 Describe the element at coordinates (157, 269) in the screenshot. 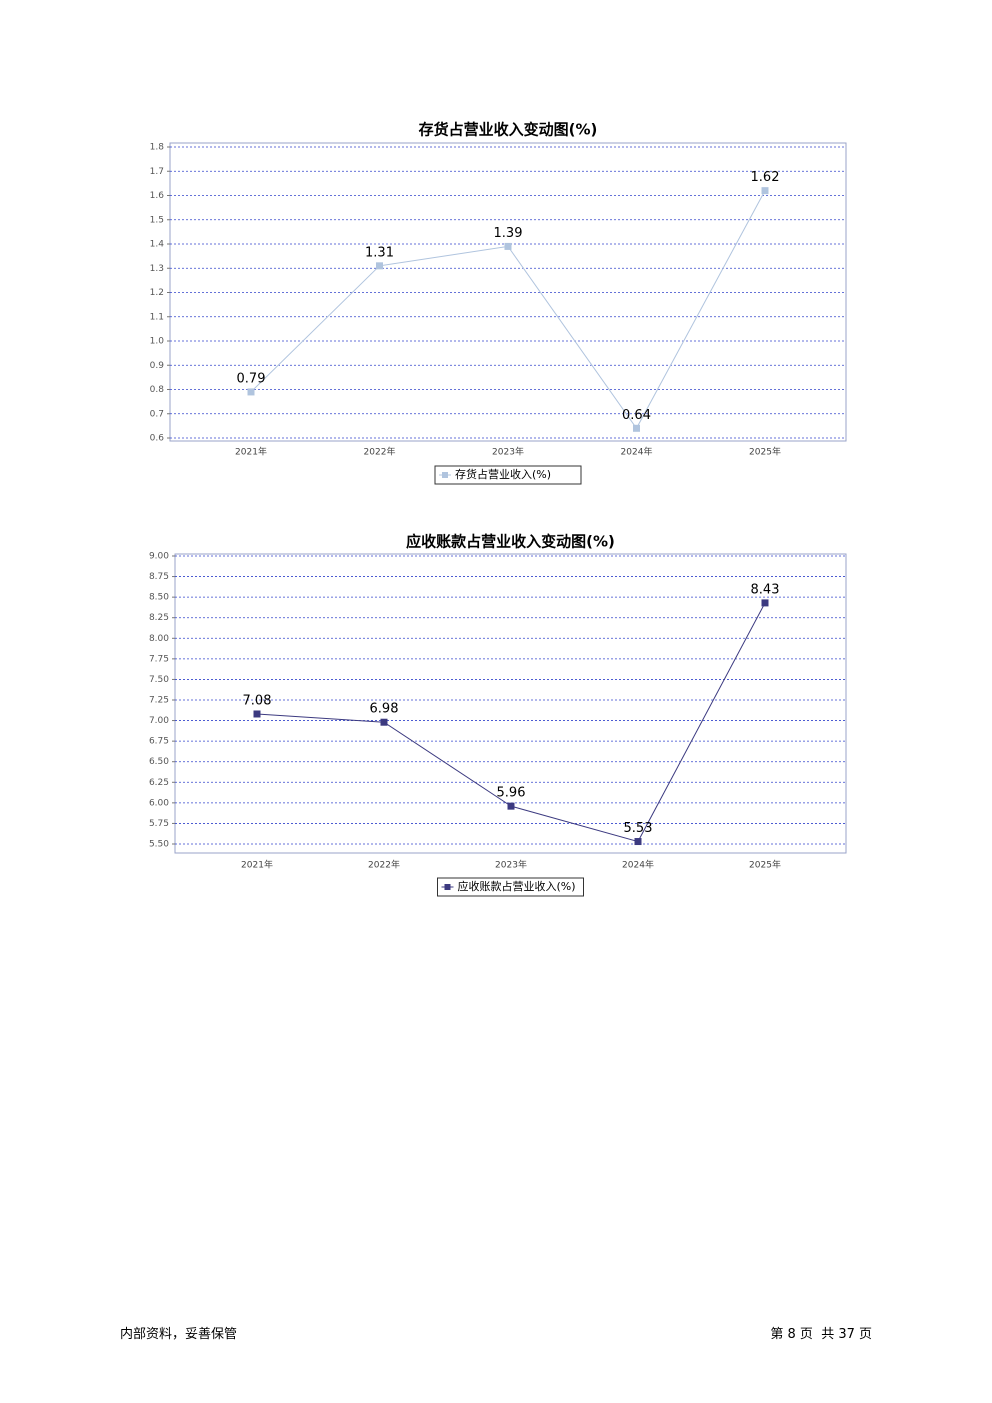

I see `y-tick-label: 1.3` at that location.